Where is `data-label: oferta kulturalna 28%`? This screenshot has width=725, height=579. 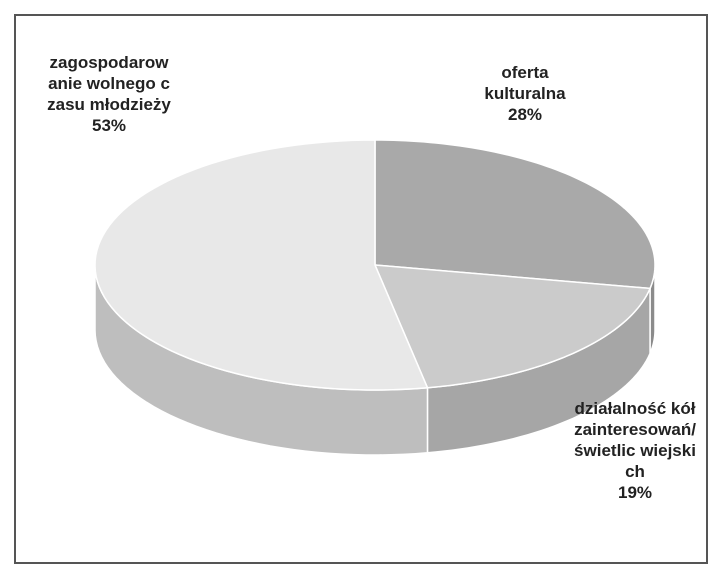 data-label: oferta kulturalna 28% is located at coordinates (525, 93).